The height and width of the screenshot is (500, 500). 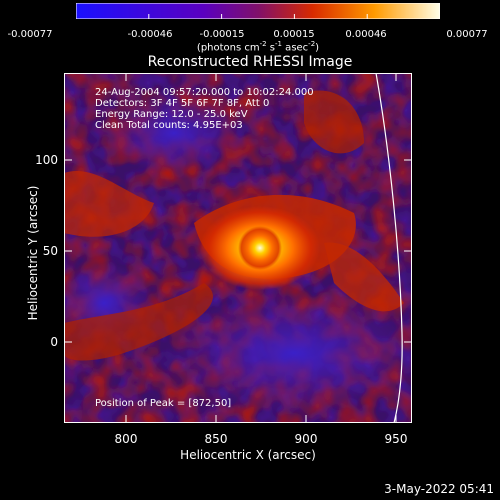 I want to click on colorbar-tick-label: 0.00077, so click(x=467, y=34).